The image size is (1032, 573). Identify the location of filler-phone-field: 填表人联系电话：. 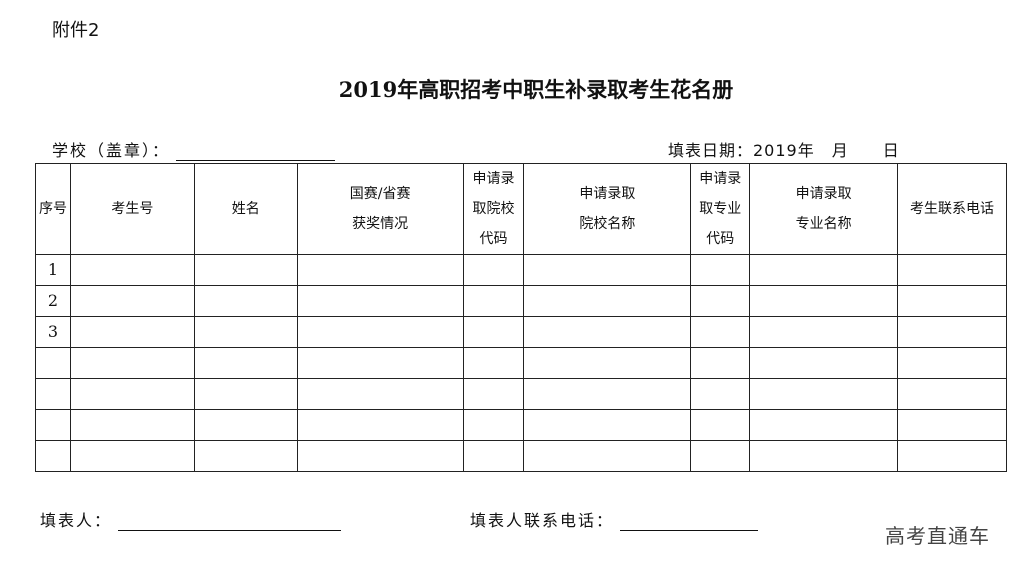
(614, 519).